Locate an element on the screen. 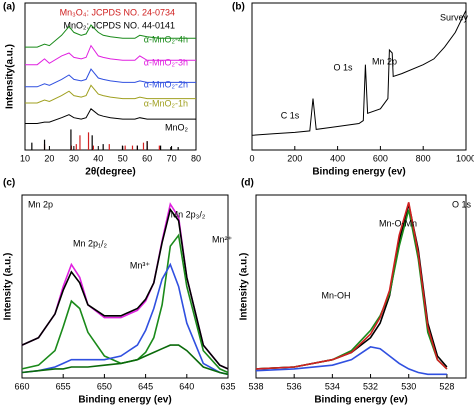 Image resolution: width=474 pixels, height=408 pixels. x-tick-label: 640 is located at coordinates (186, 386).